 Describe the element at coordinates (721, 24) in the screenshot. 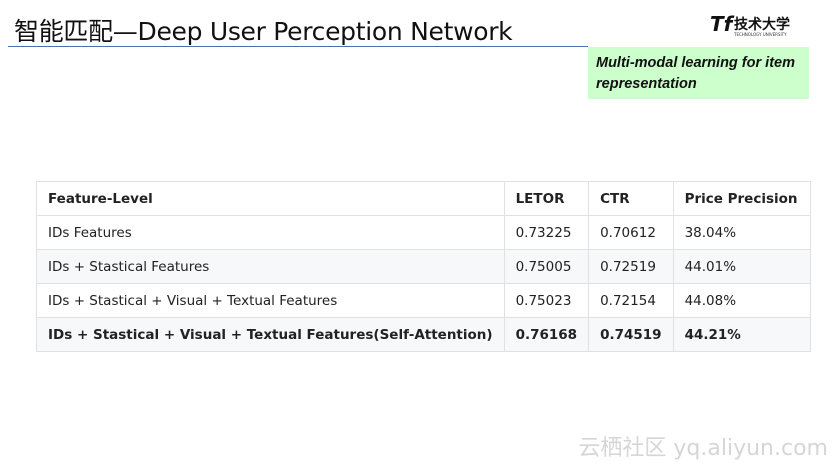

I see `logo-mark-icon: Tf` at that location.